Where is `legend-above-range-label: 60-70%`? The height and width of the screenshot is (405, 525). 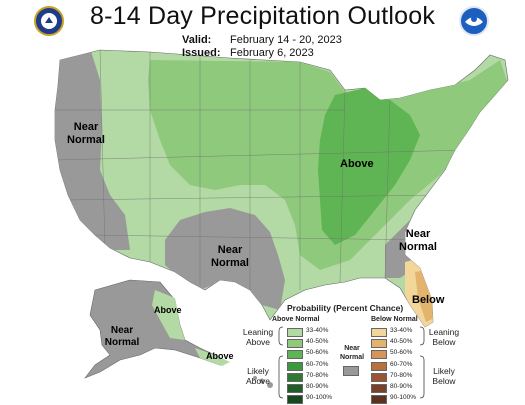 legend-above-range-label: 60-70% is located at coordinates (317, 364).